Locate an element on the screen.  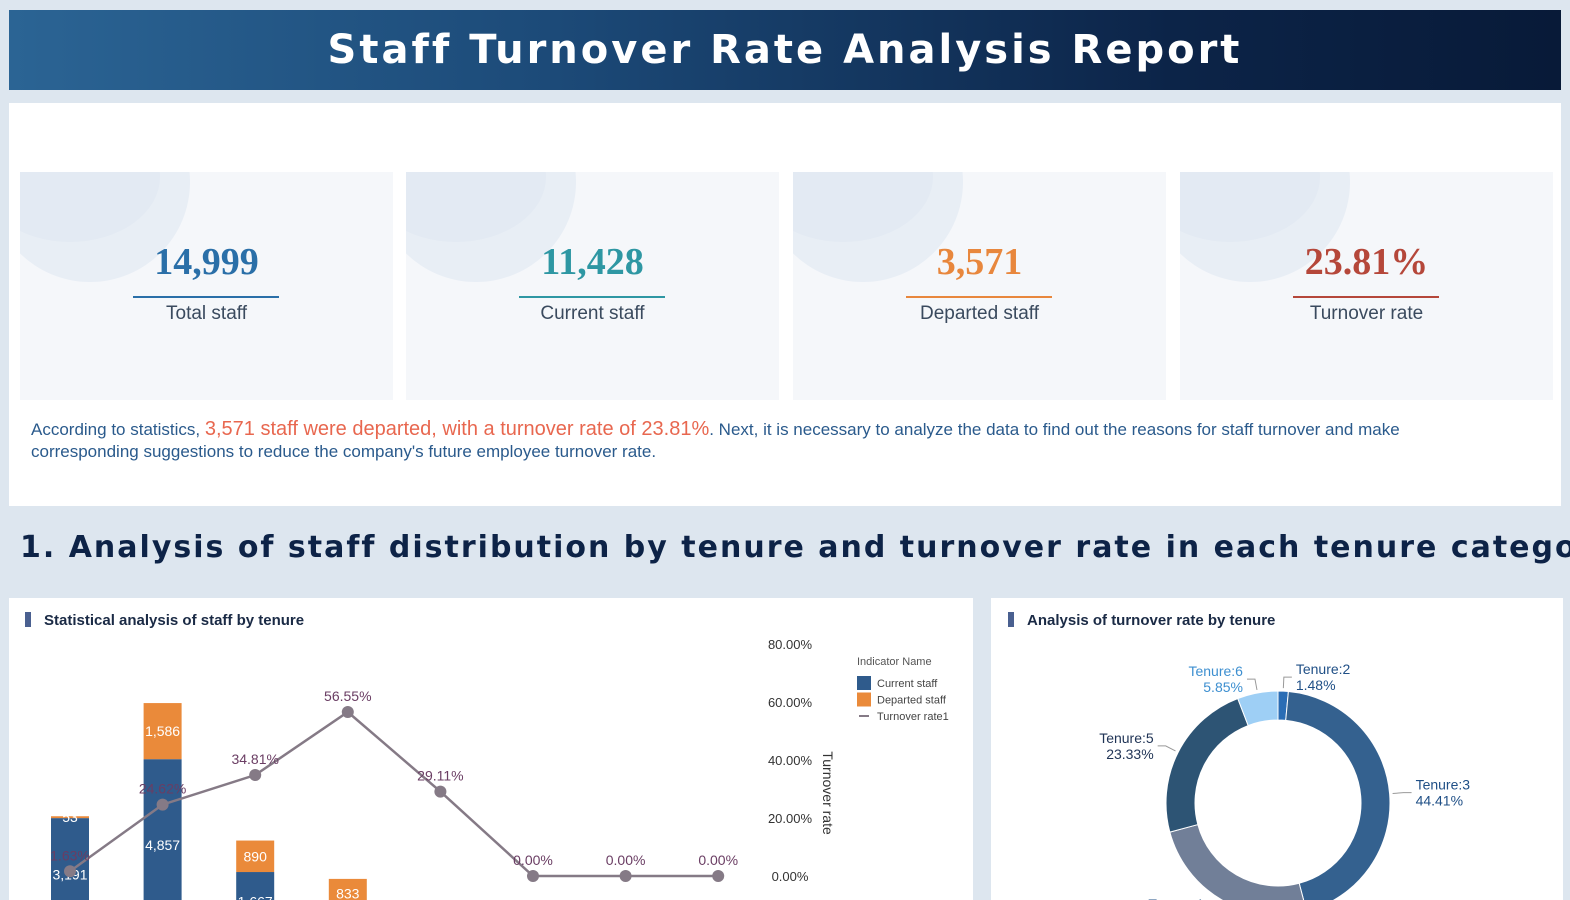
kpi-card: 14,999 Total staff is located at coordinates (206, 286).